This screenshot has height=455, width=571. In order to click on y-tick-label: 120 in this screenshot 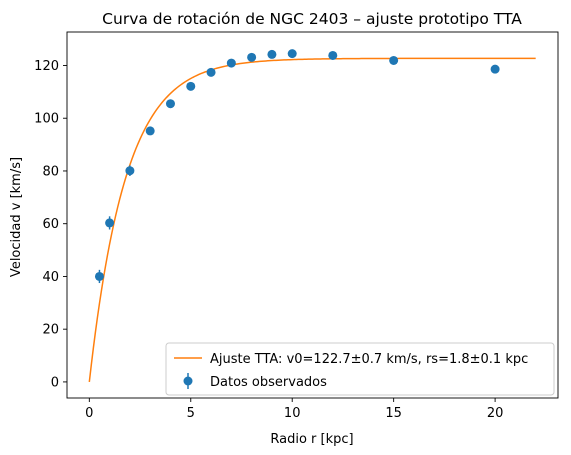, I will do `click(46, 66)`.